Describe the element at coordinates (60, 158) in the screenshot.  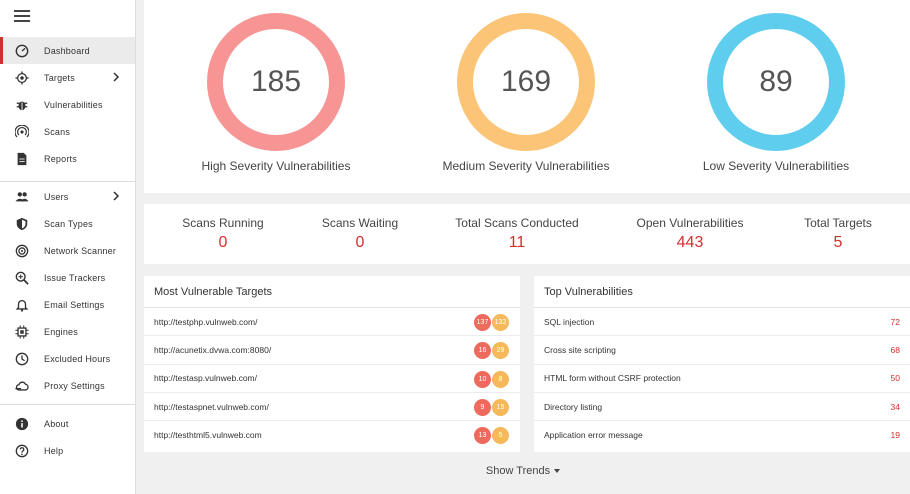
I see `sidebar-item-label: Reports` at that location.